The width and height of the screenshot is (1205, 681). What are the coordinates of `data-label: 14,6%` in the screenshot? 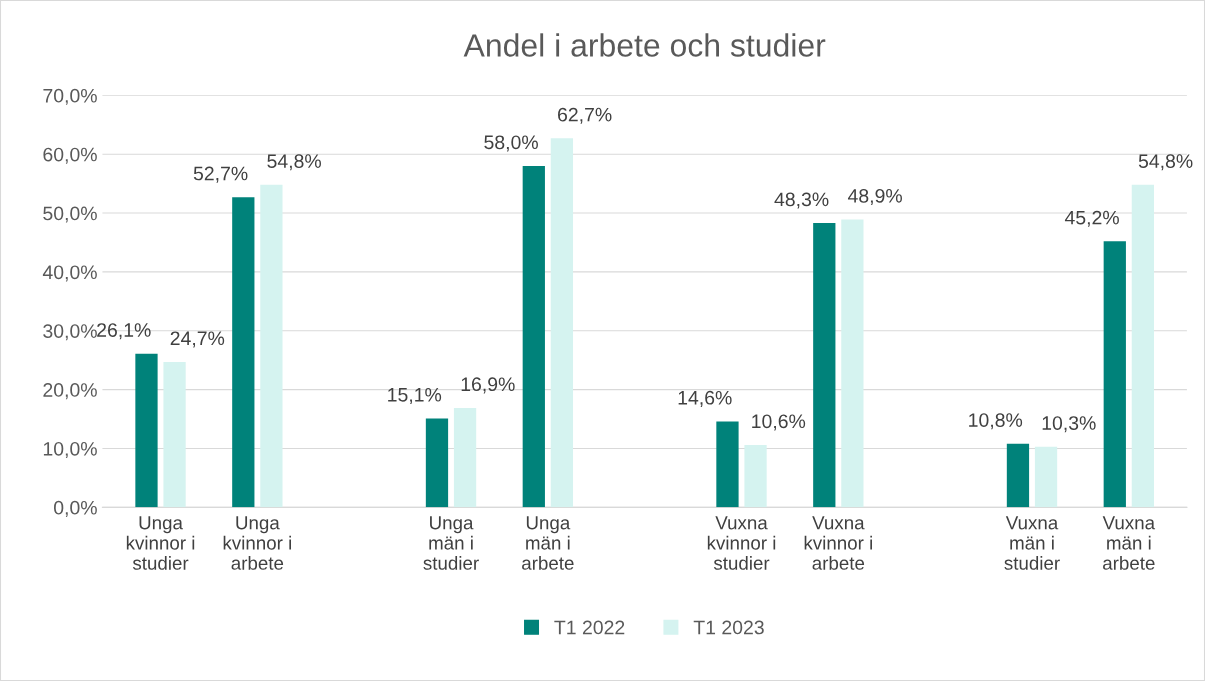 It's located at (705, 398).